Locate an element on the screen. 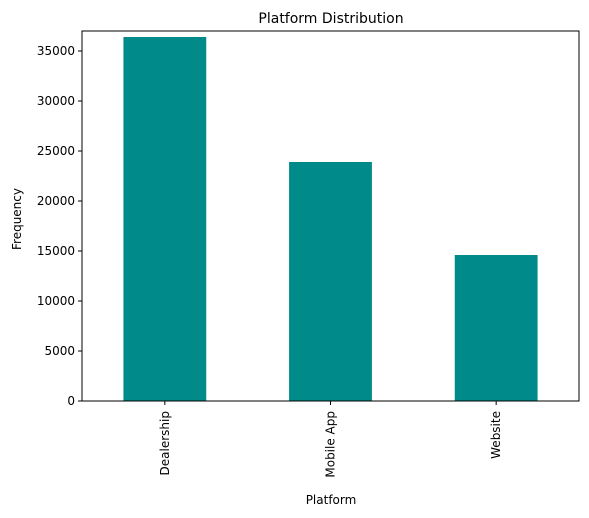 This screenshot has height=518, width=589. bar-website is located at coordinates (496, 328).